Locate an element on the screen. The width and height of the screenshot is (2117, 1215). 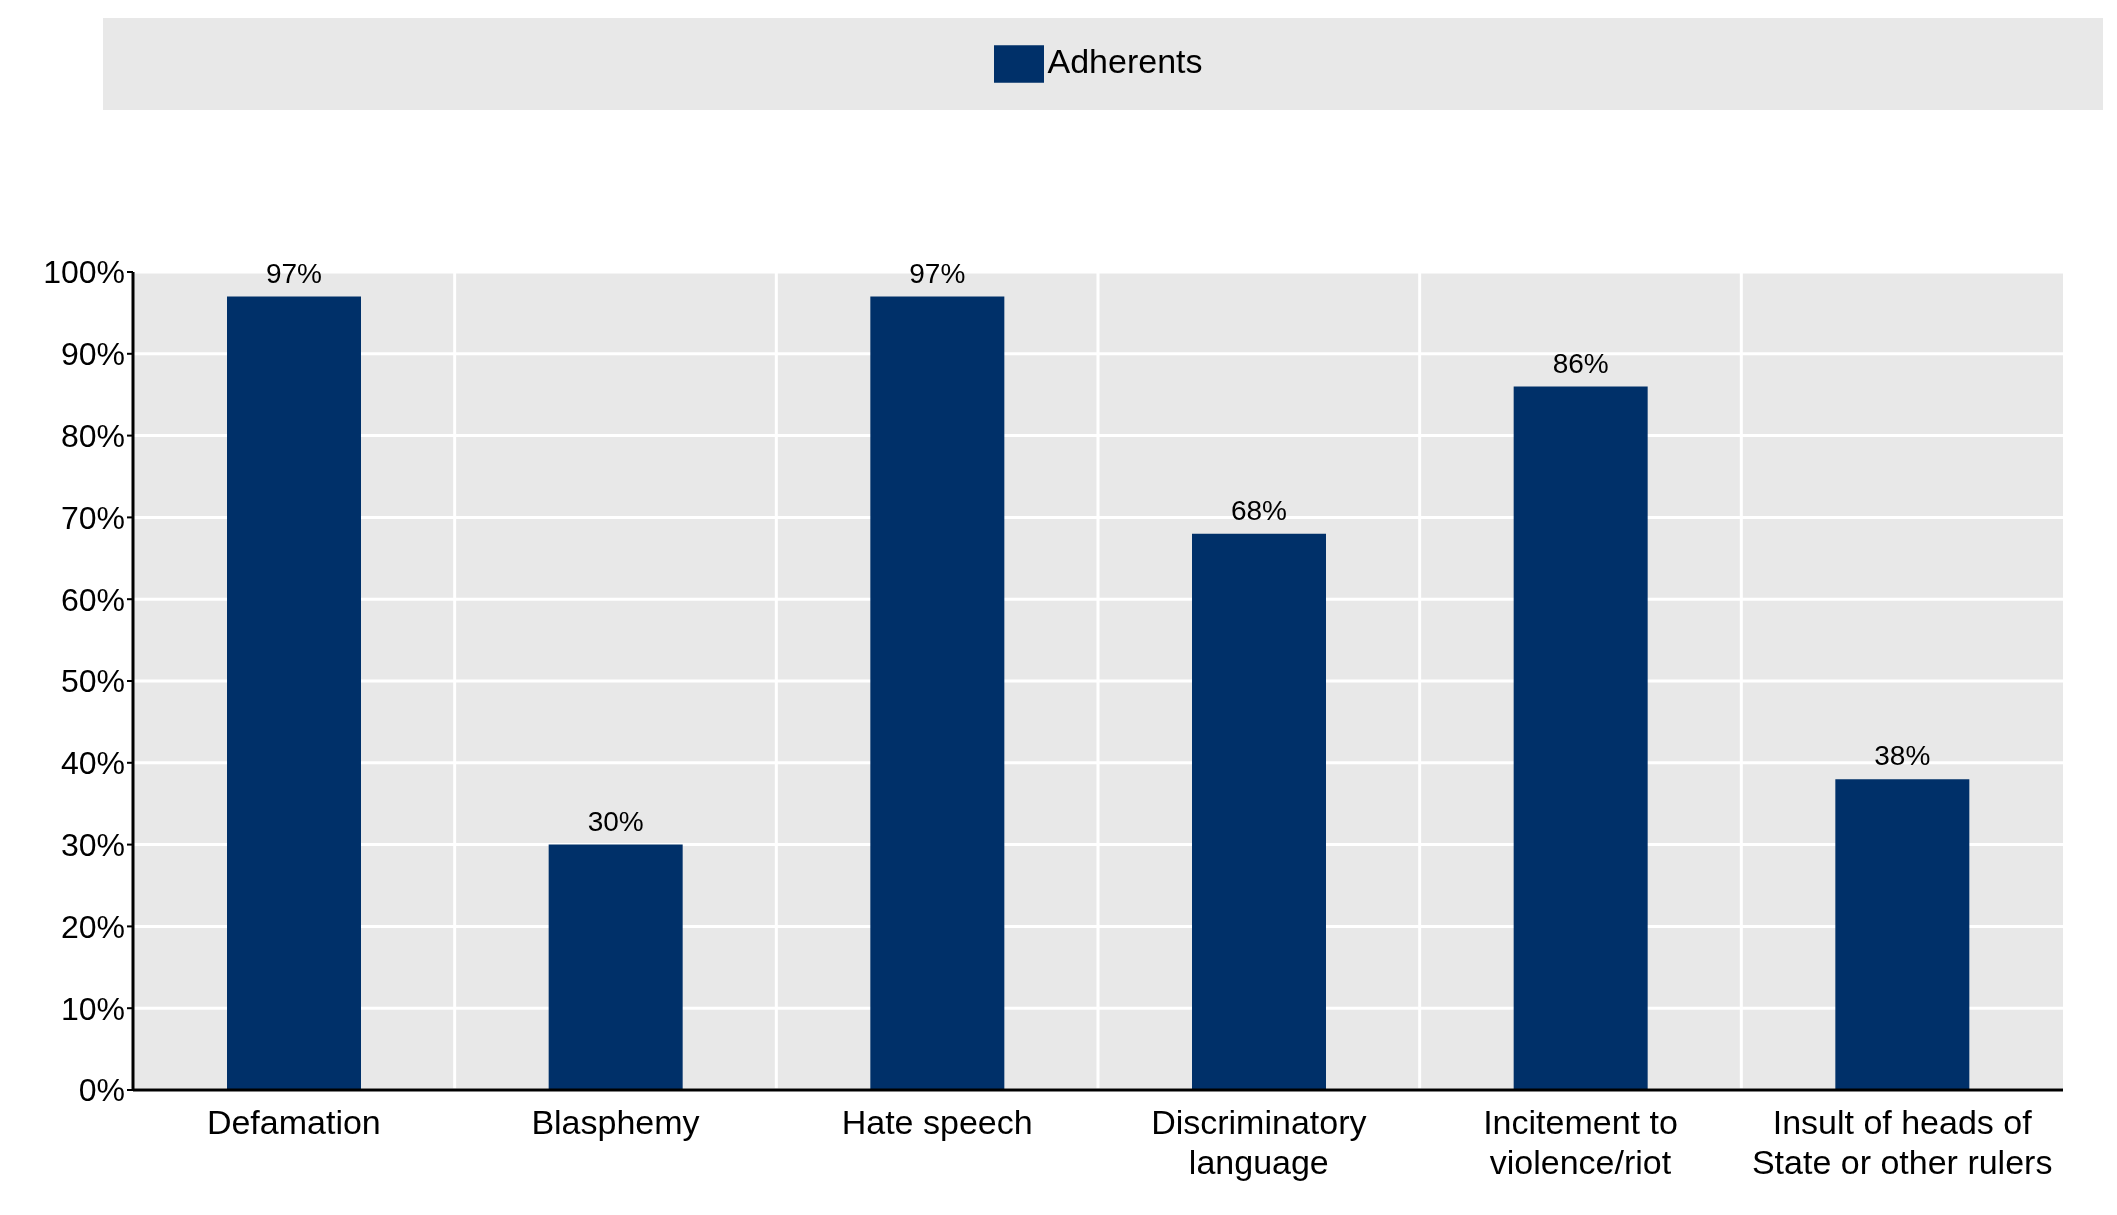
y-tick-label: 20% is located at coordinates (92, 926).